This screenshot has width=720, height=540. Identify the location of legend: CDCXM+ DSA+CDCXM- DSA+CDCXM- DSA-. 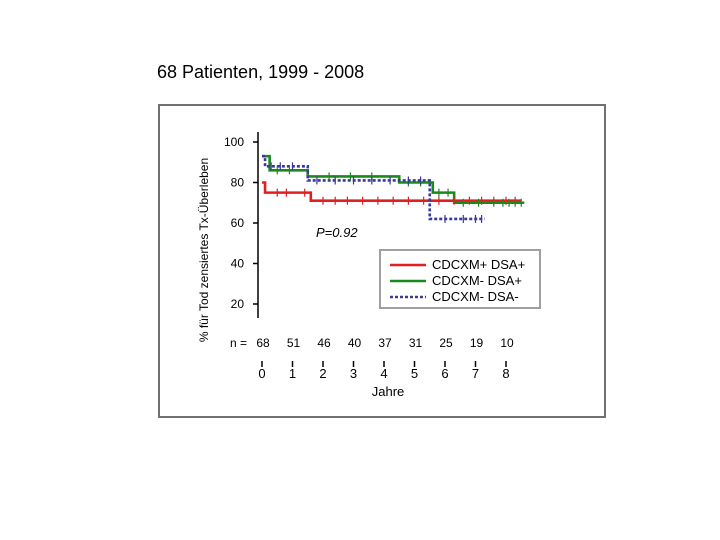
(457, 280).